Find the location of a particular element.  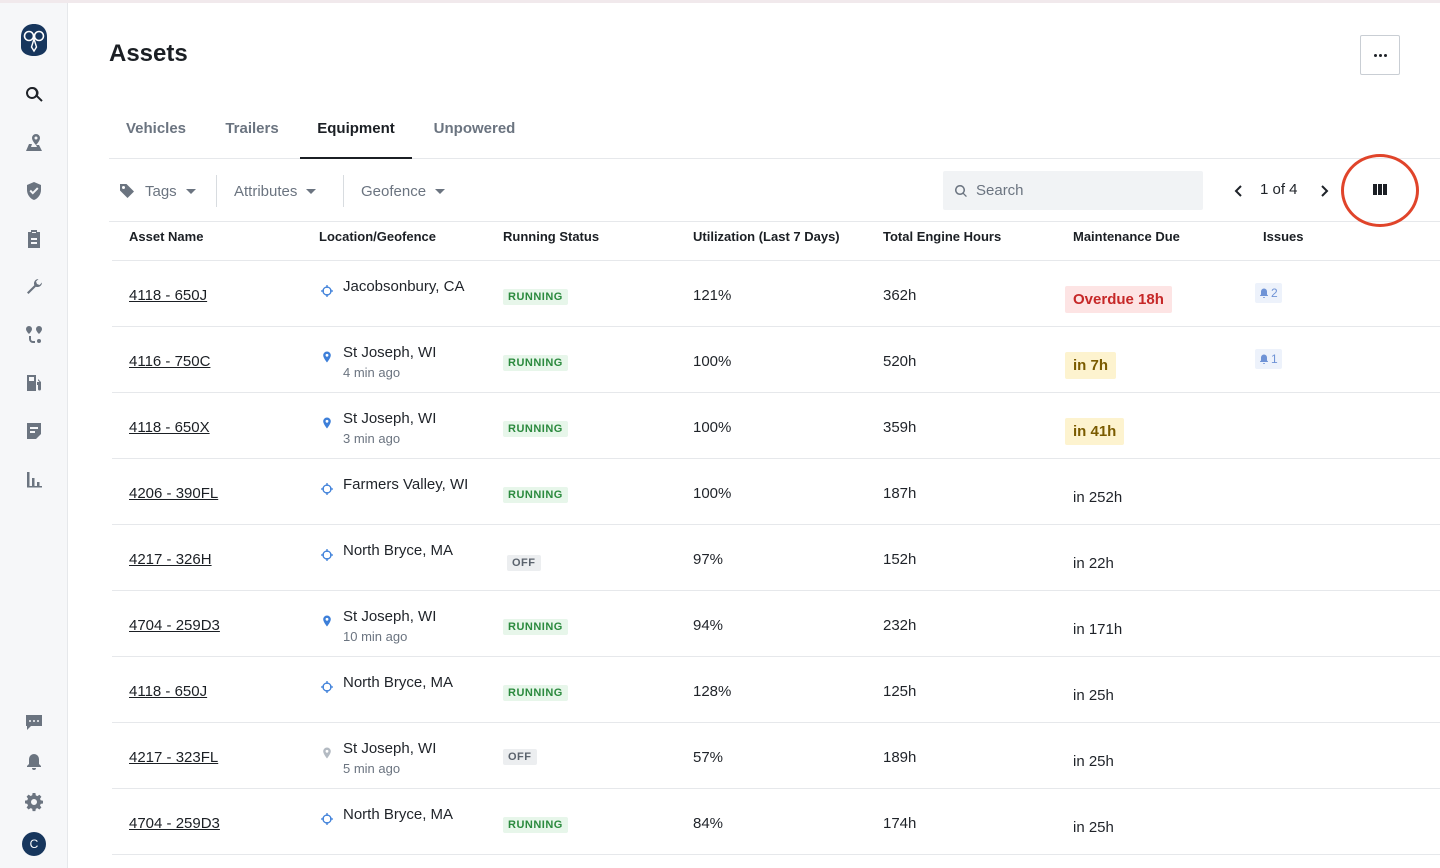

wrench-icon is located at coordinates (34, 287).